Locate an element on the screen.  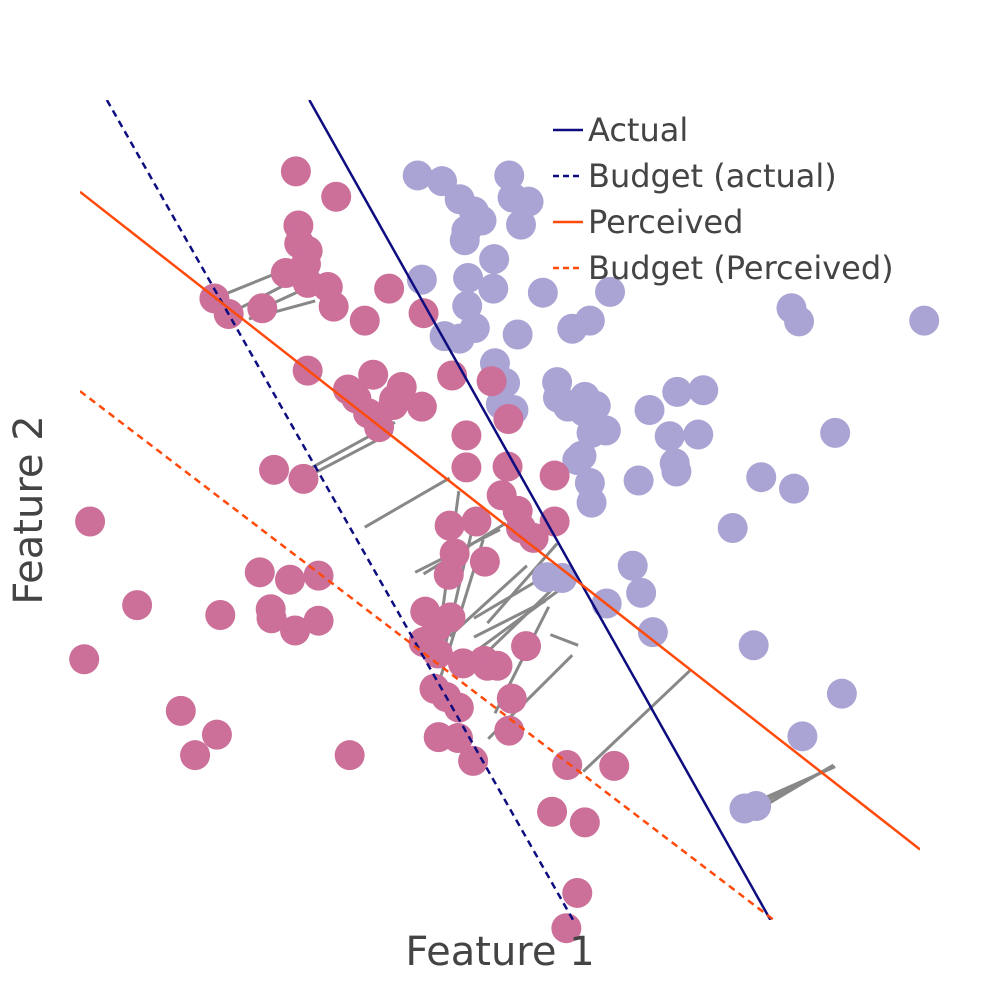
y-axis-label: Feature 2 is located at coordinates (29, 509).